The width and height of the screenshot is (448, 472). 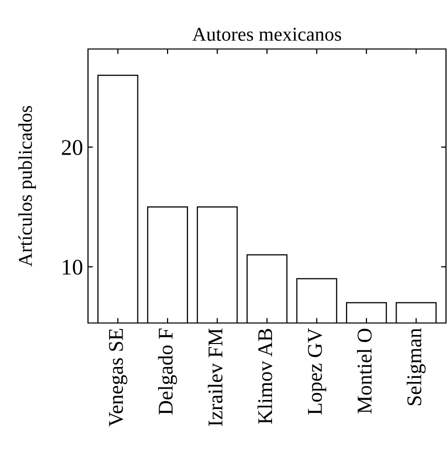 I want to click on x-tick-label: Montiel O, so click(x=364, y=371).